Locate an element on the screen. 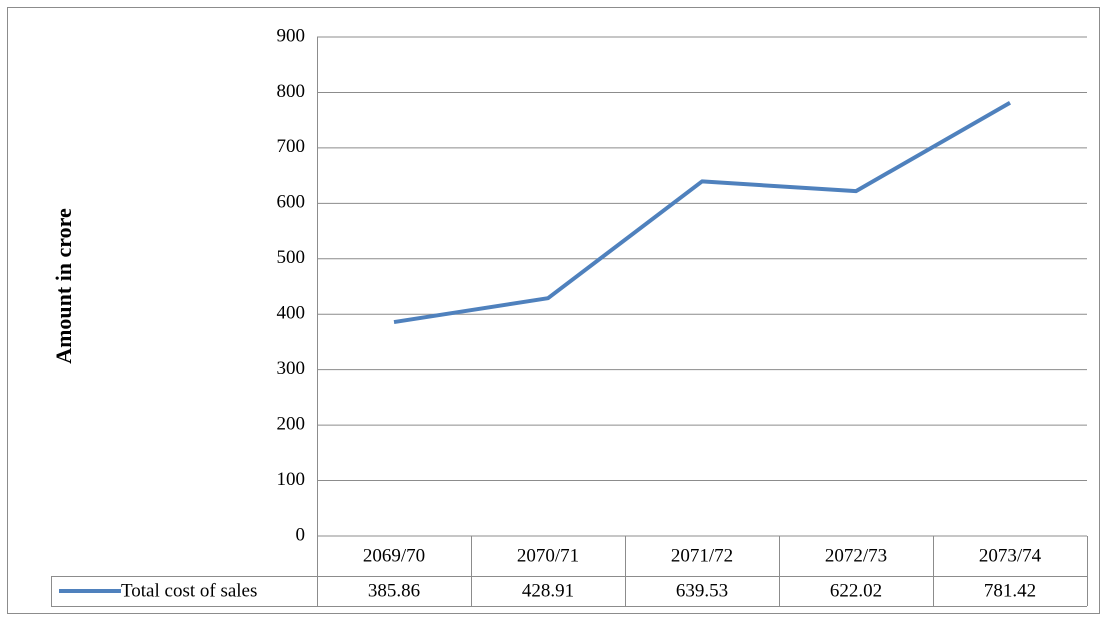 This screenshot has height=621, width=1107. x-tick-label: 2072/73 is located at coordinates (856, 555).